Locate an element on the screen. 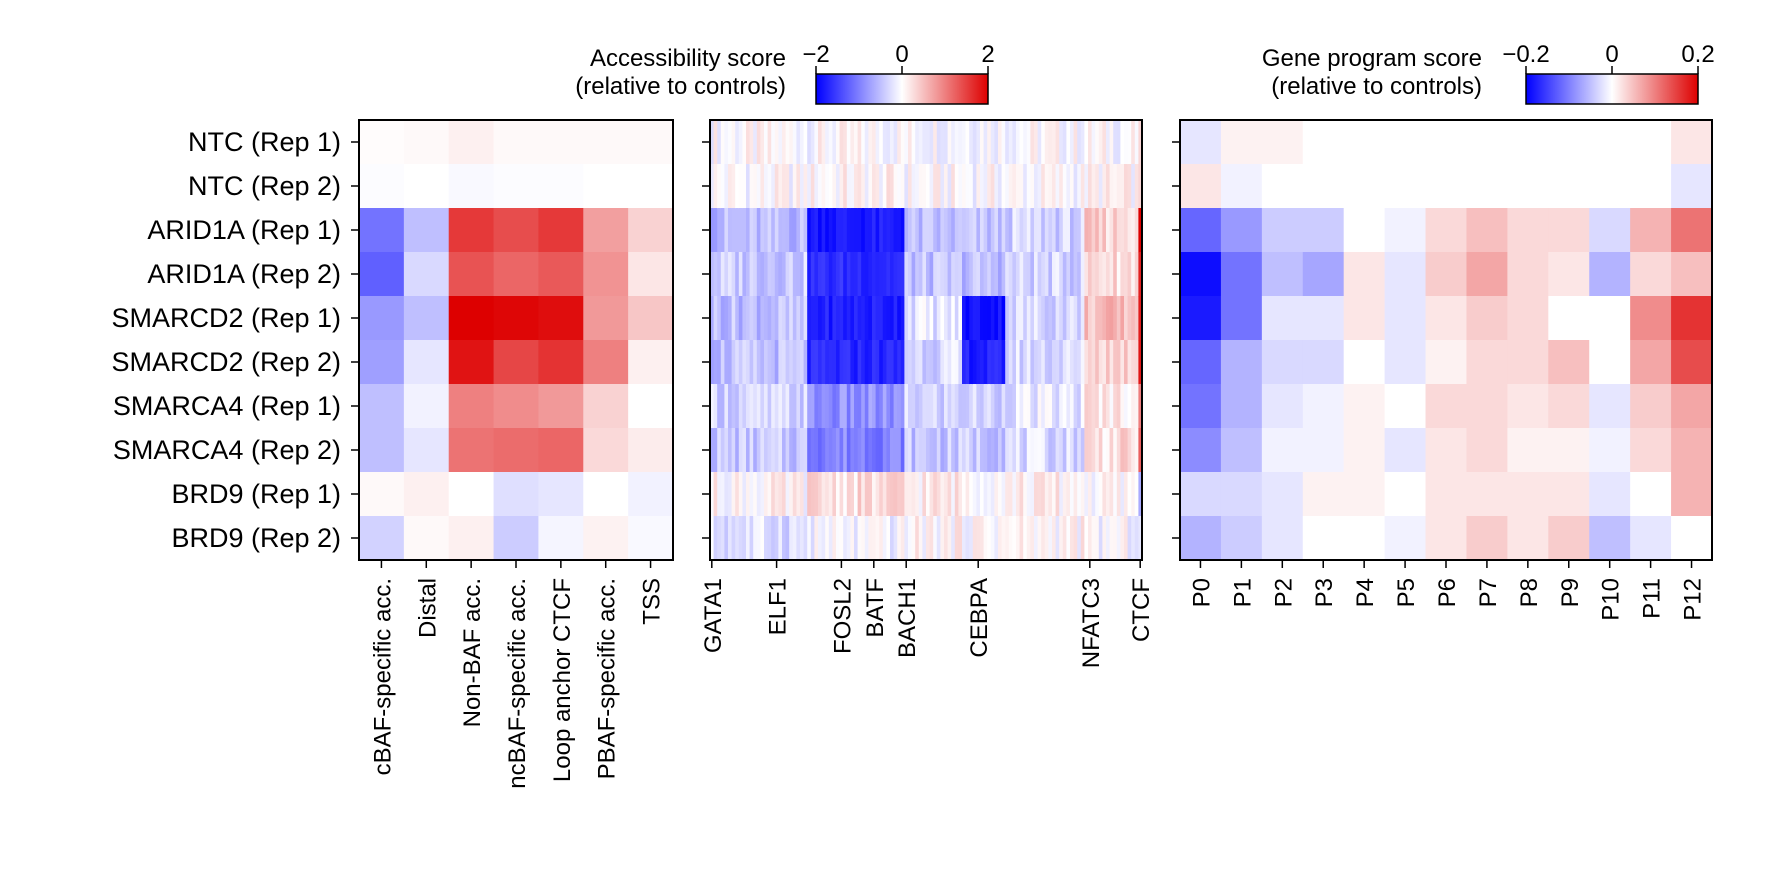 Image resolution: width=1776 pixels, height=883 pixels. column-label: BACH1 is located at coordinates (907, 618).